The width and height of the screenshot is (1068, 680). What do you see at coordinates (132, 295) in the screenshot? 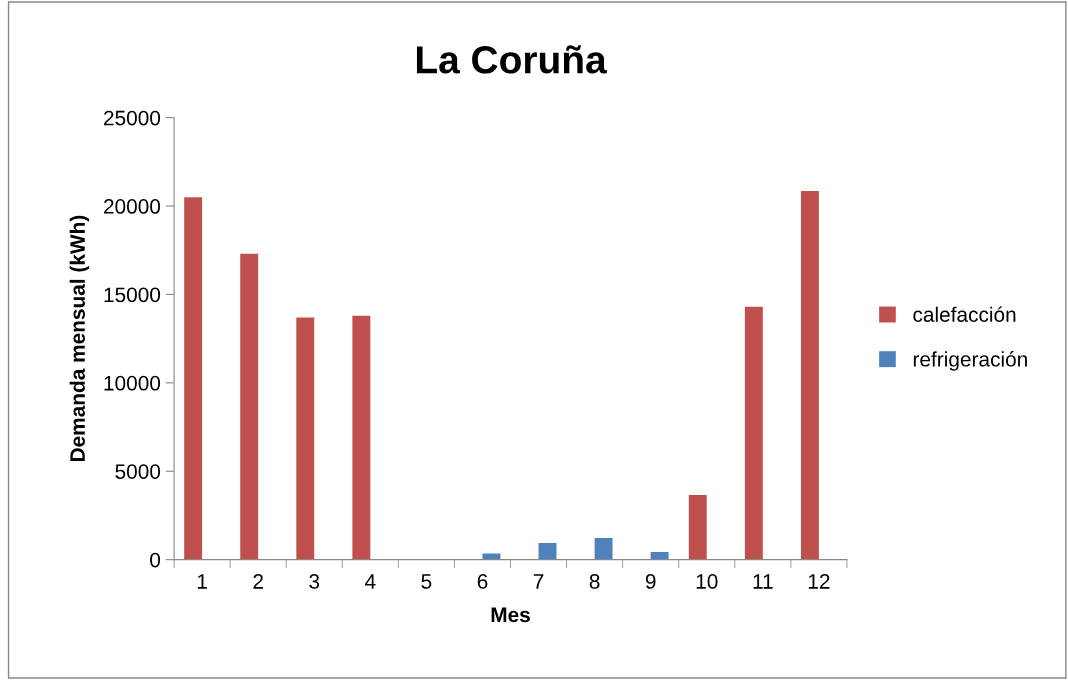
I see `y-tick-label: 15000` at bounding box center [132, 295].